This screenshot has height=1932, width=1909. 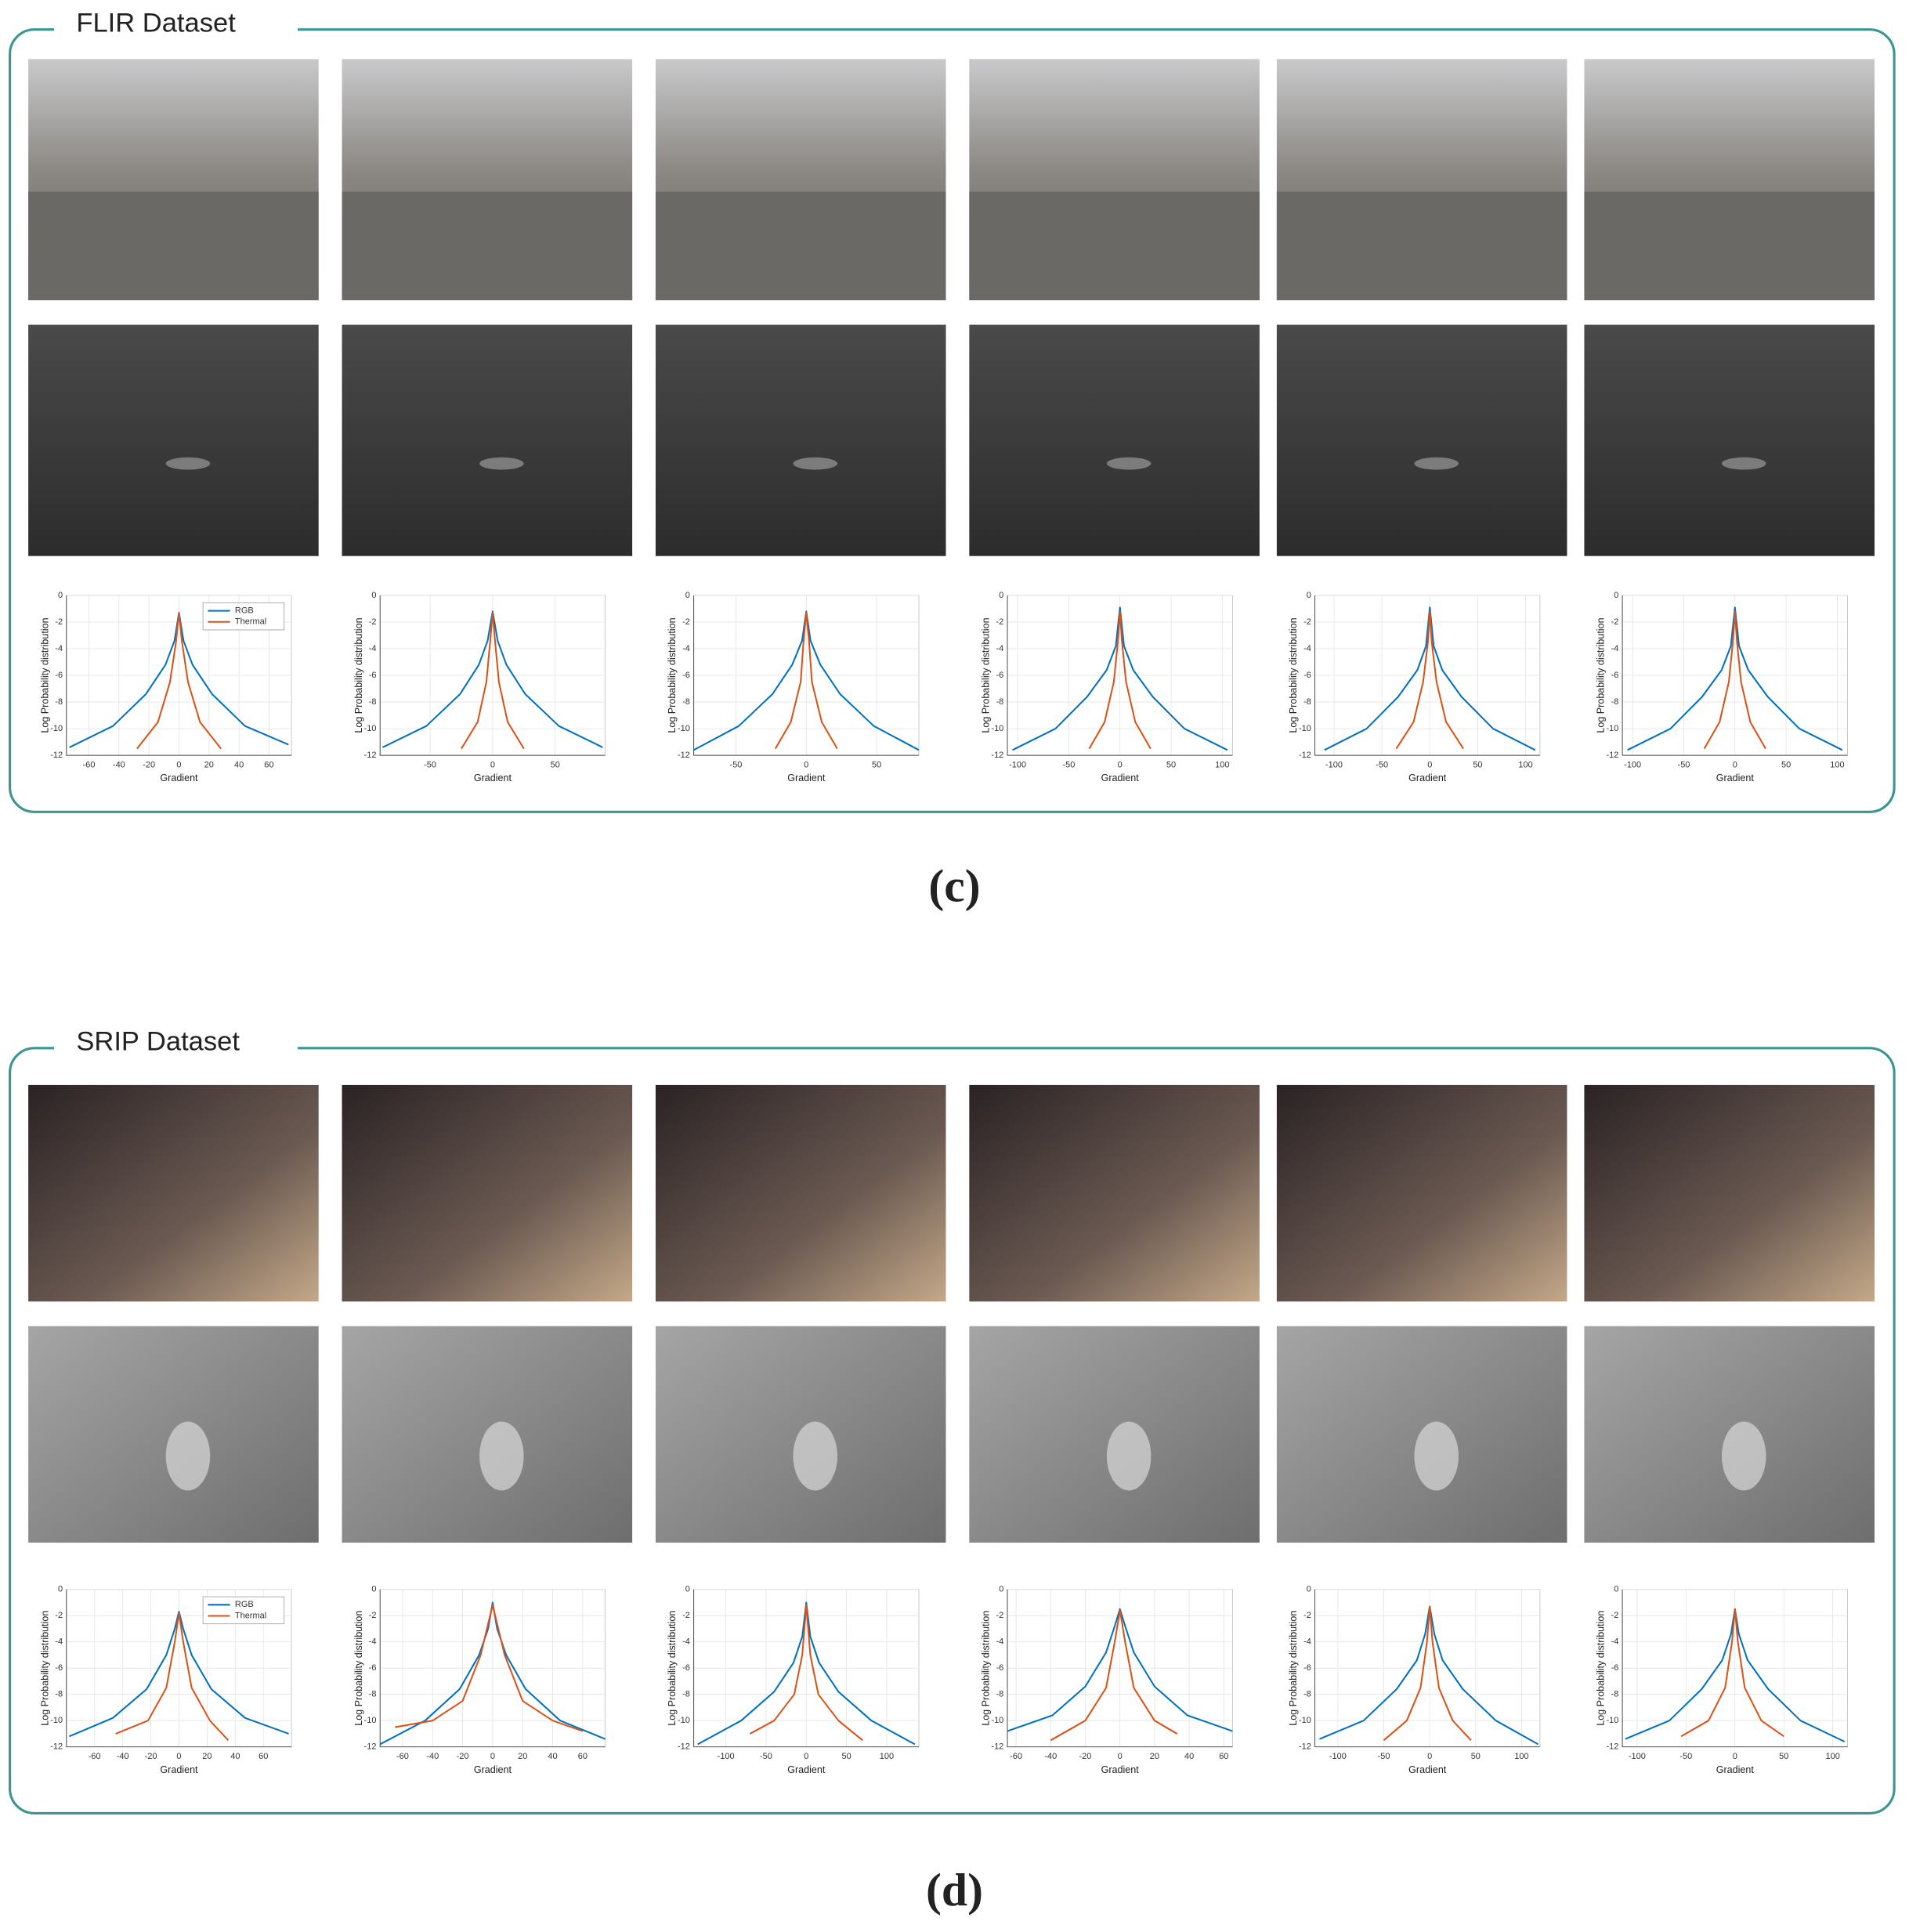 What do you see at coordinates (209, 765) in the screenshot?
I see `x-tick-label: 20` at bounding box center [209, 765].